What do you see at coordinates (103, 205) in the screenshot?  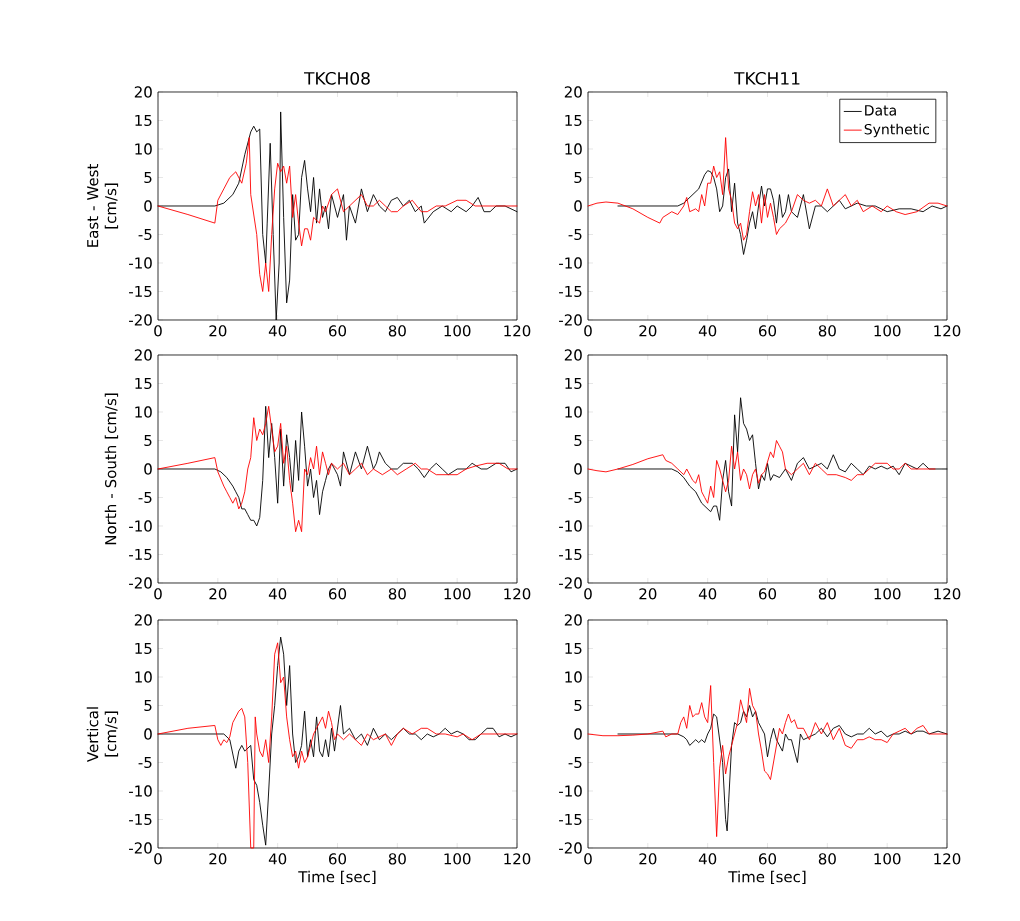 I see `y-axis-title: East - West [cm/s]` at bounding box center [103, 205].